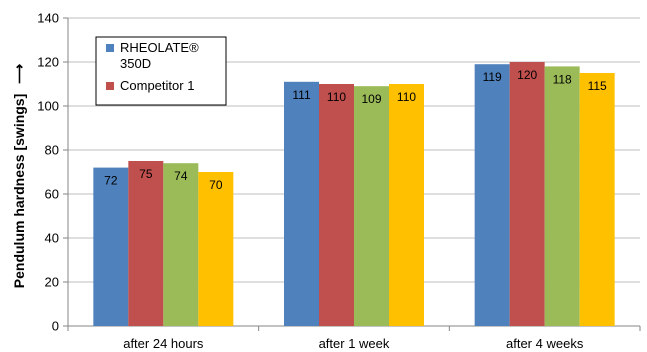  What do you see at coordinates (48, 106) in the screenshot?
I see `y-tick-label: 100` at bounding box center [48, 106].